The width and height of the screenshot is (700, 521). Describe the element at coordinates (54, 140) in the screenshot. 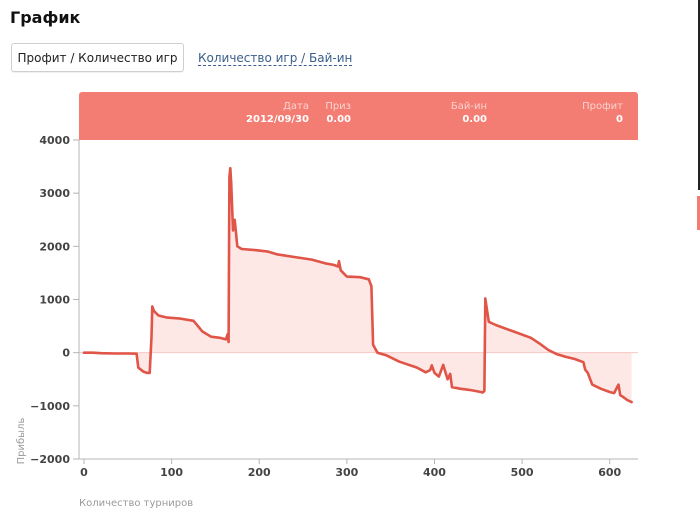

I see `y-tick-label: 4000` at that location.